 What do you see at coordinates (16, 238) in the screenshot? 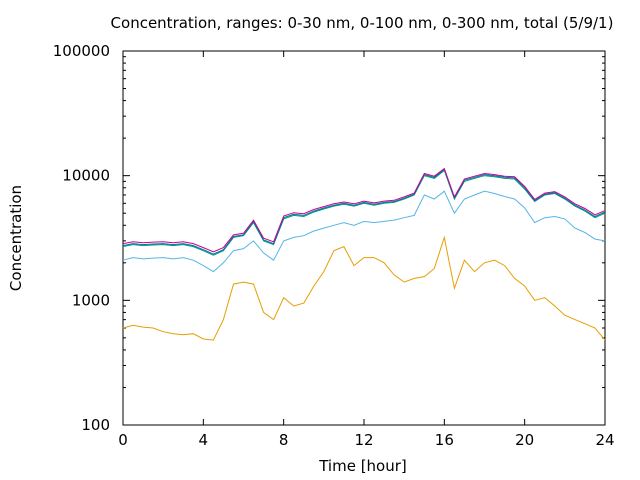
I see `y-axis-label: Concentration` at bounding box center [16, 238].